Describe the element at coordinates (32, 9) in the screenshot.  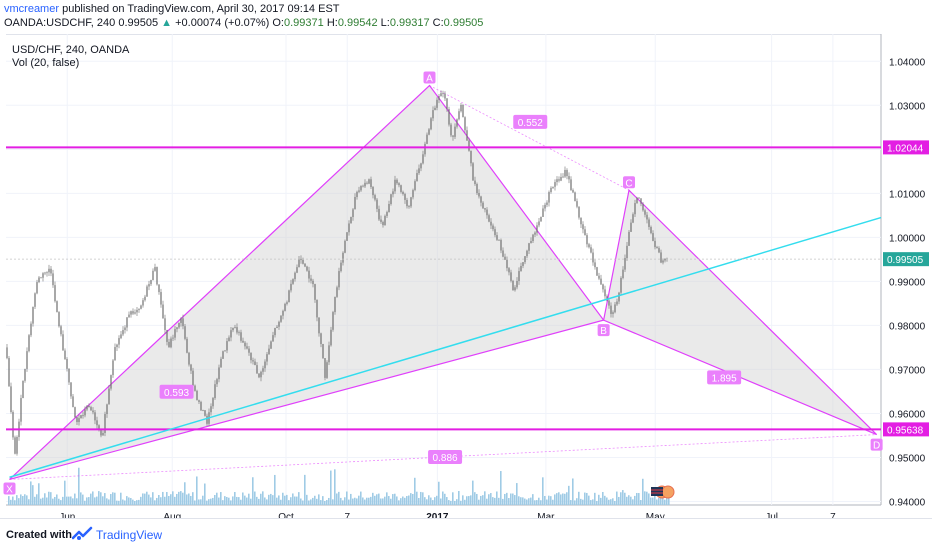
I see `author-link: vmcreamer` at that location.